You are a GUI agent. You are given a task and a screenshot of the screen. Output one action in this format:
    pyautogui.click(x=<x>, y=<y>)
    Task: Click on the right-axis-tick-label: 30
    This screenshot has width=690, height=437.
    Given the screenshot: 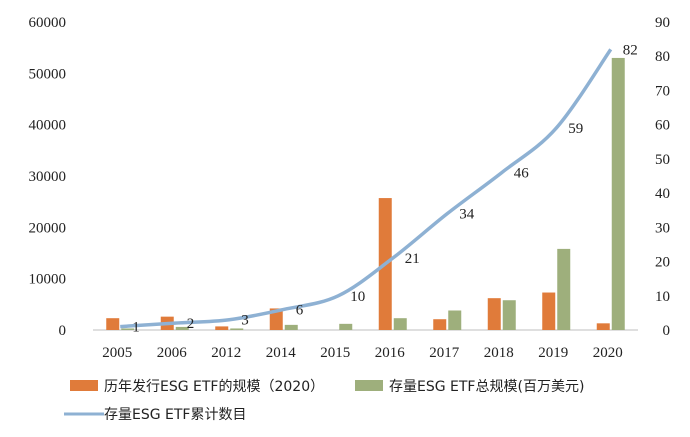 What is the action you would take?
    pyautogui.click(x=662, y=228)
    